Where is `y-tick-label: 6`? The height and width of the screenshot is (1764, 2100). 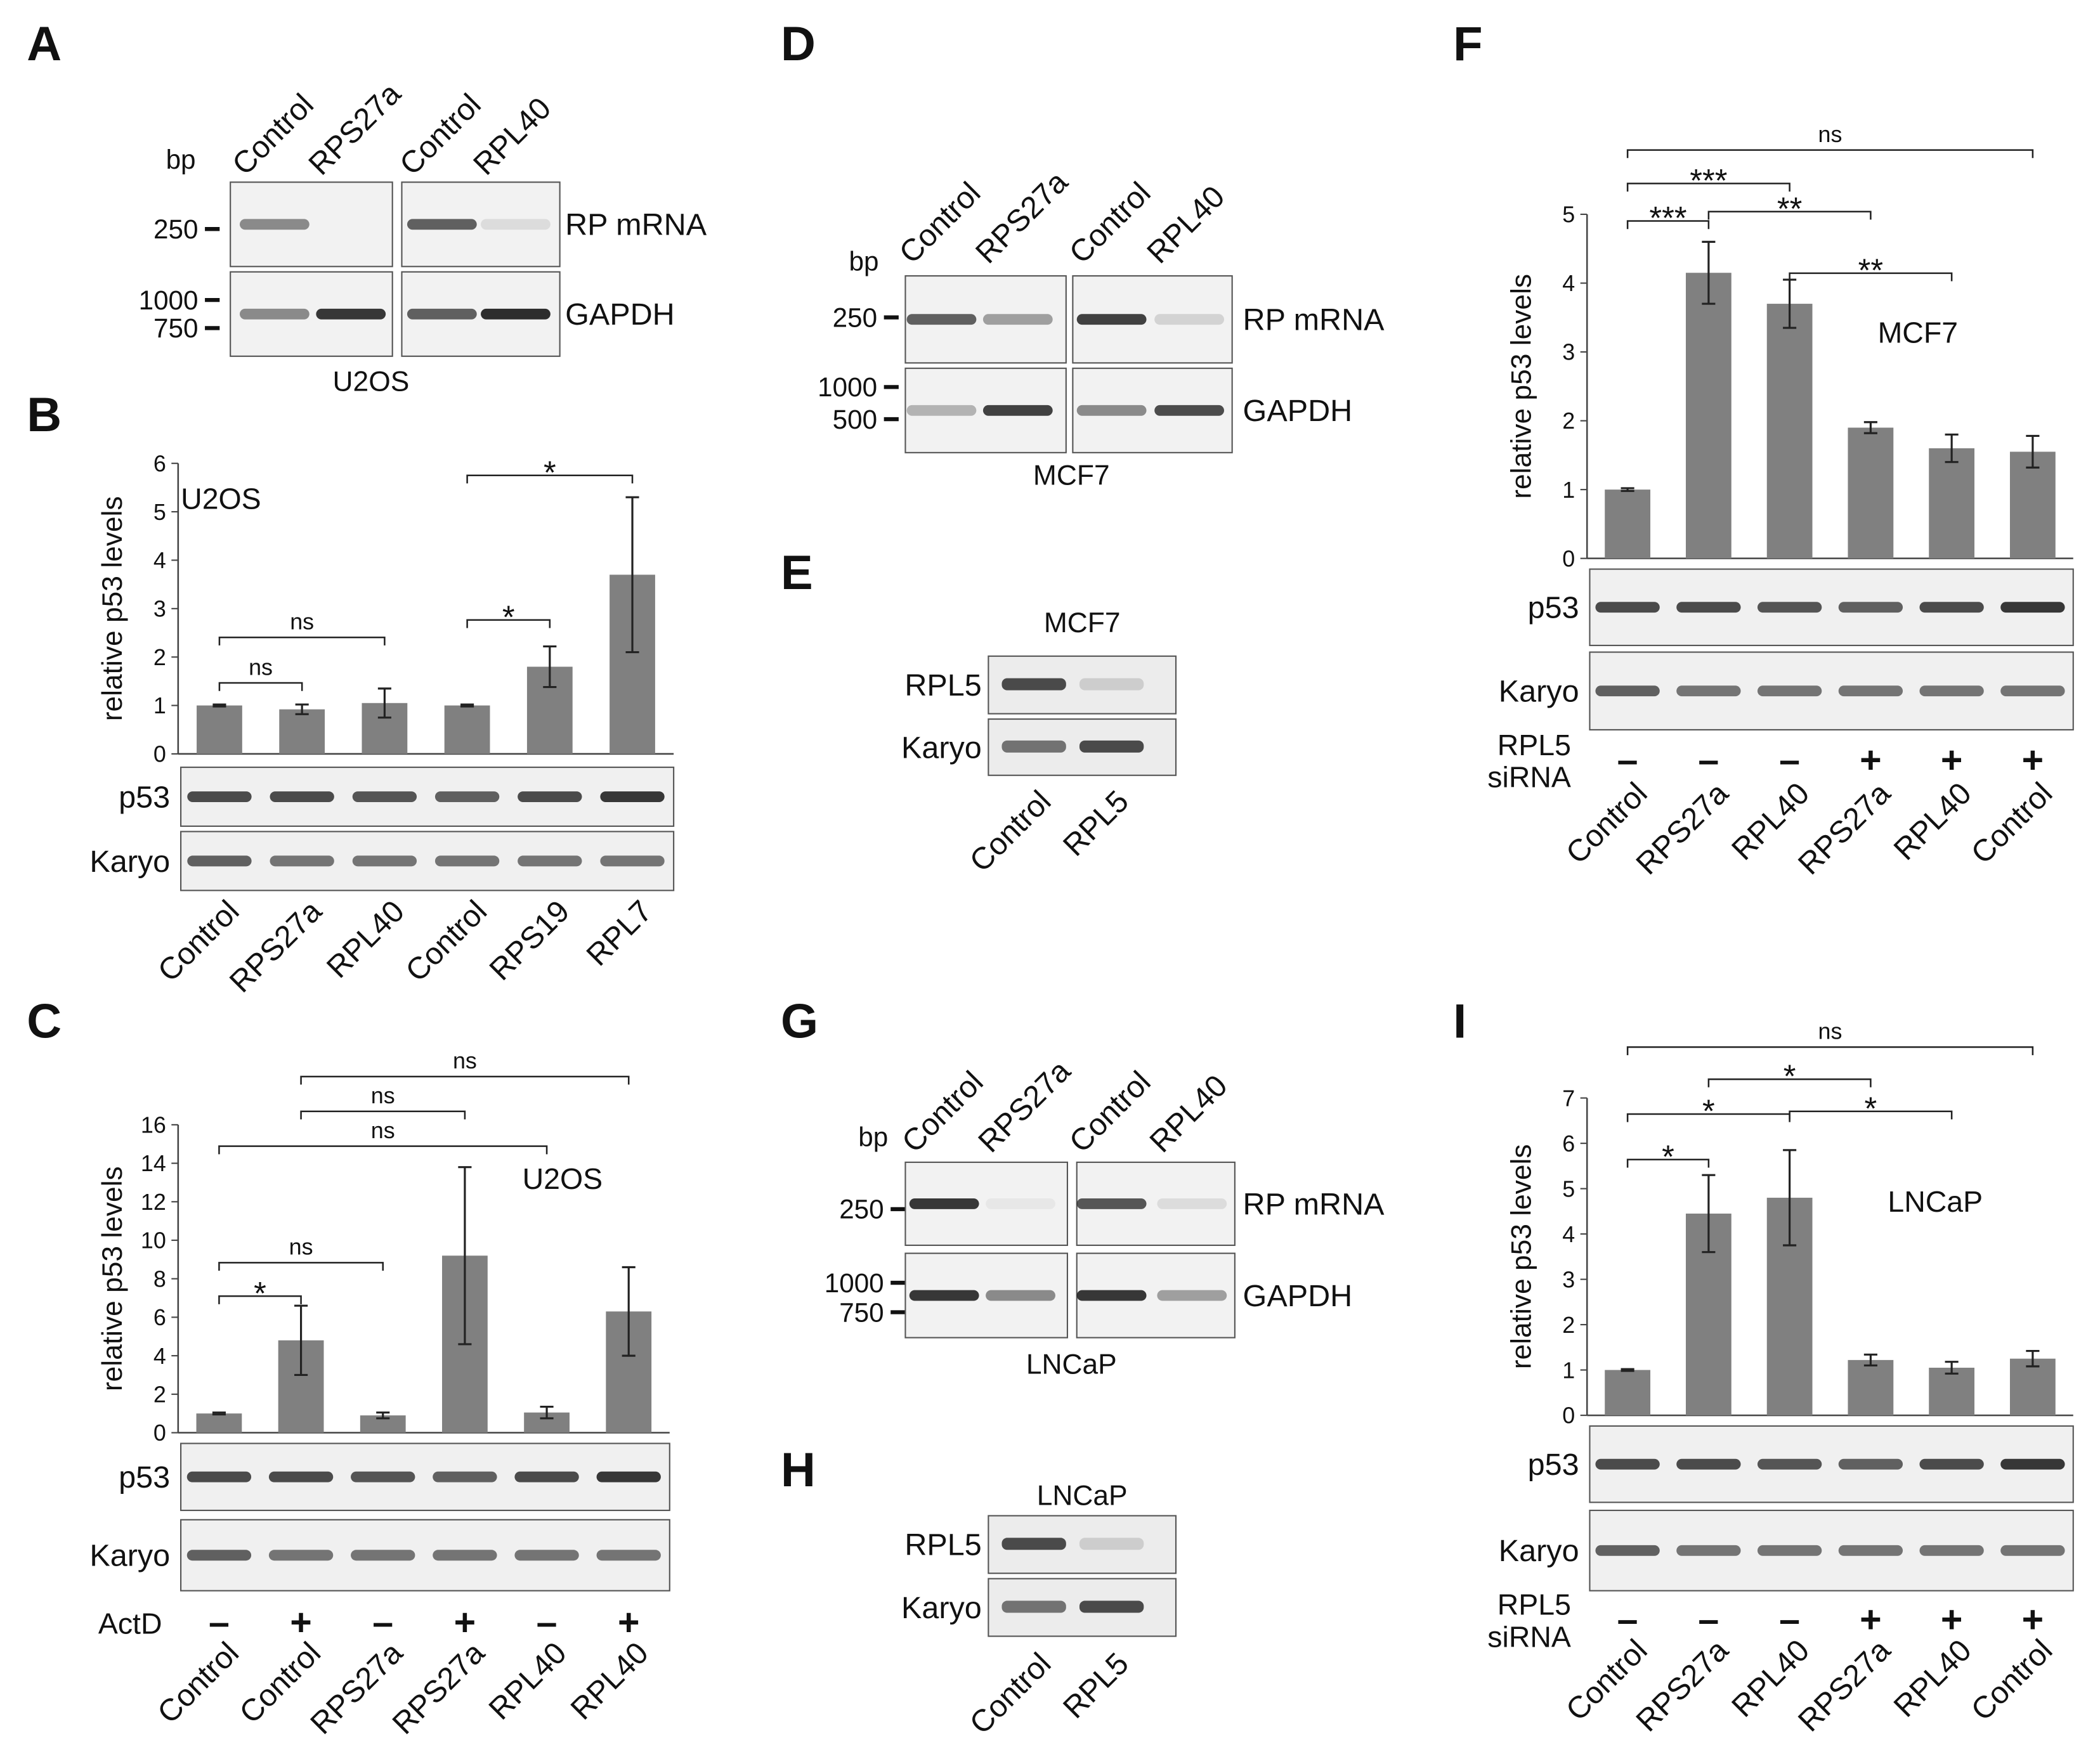 y-tick-label: 6 is located at coordinates (159, 464).